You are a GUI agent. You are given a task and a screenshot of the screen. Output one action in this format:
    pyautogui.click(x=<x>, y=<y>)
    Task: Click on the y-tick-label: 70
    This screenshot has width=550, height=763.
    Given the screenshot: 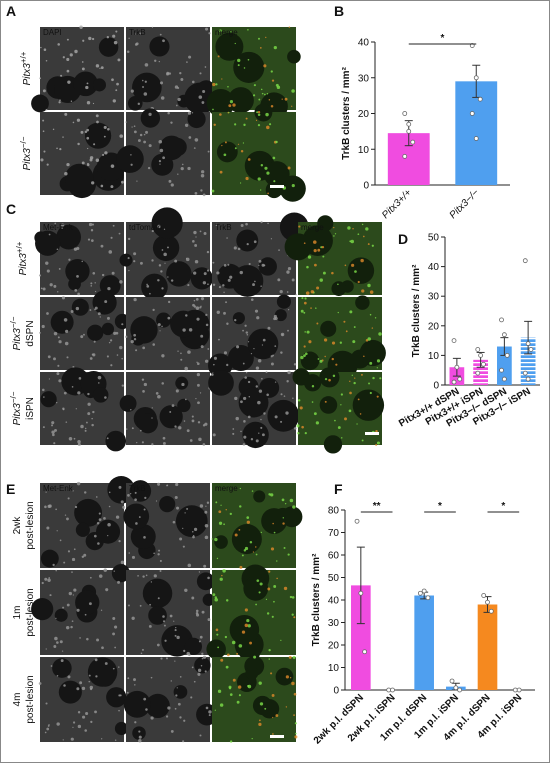 What is the action you would take?
    pyautogui.click(x=334, y=533)
    